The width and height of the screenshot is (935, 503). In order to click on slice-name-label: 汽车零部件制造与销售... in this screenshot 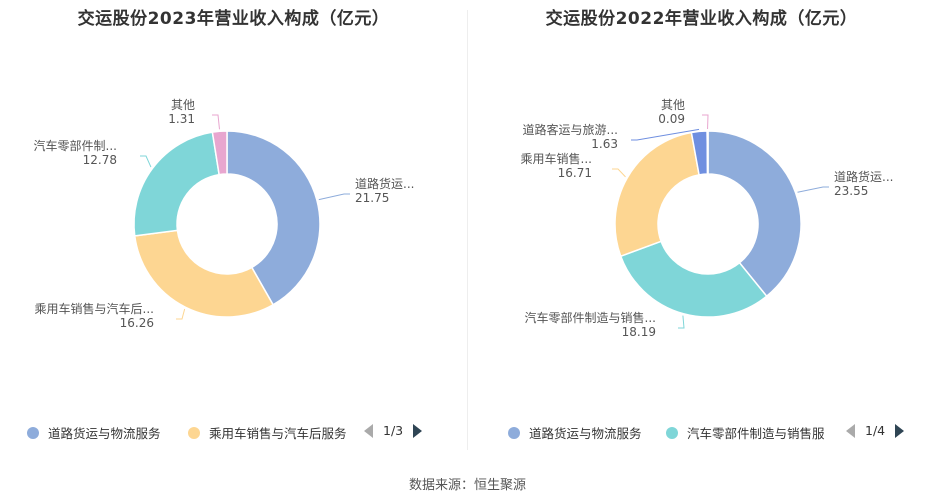, I will do `click(590, 317)`.